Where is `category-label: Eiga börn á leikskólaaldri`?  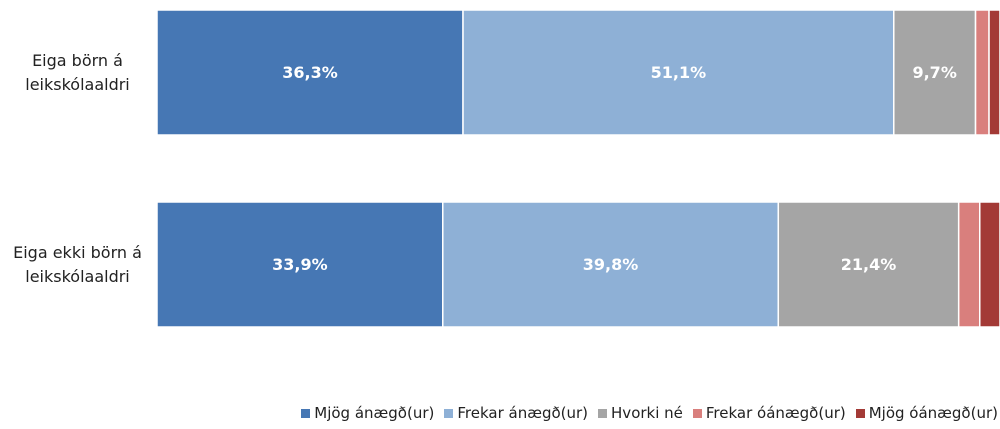 category-label: Eiga börn á leikskólaaldri is located at coordinates (77, 72).